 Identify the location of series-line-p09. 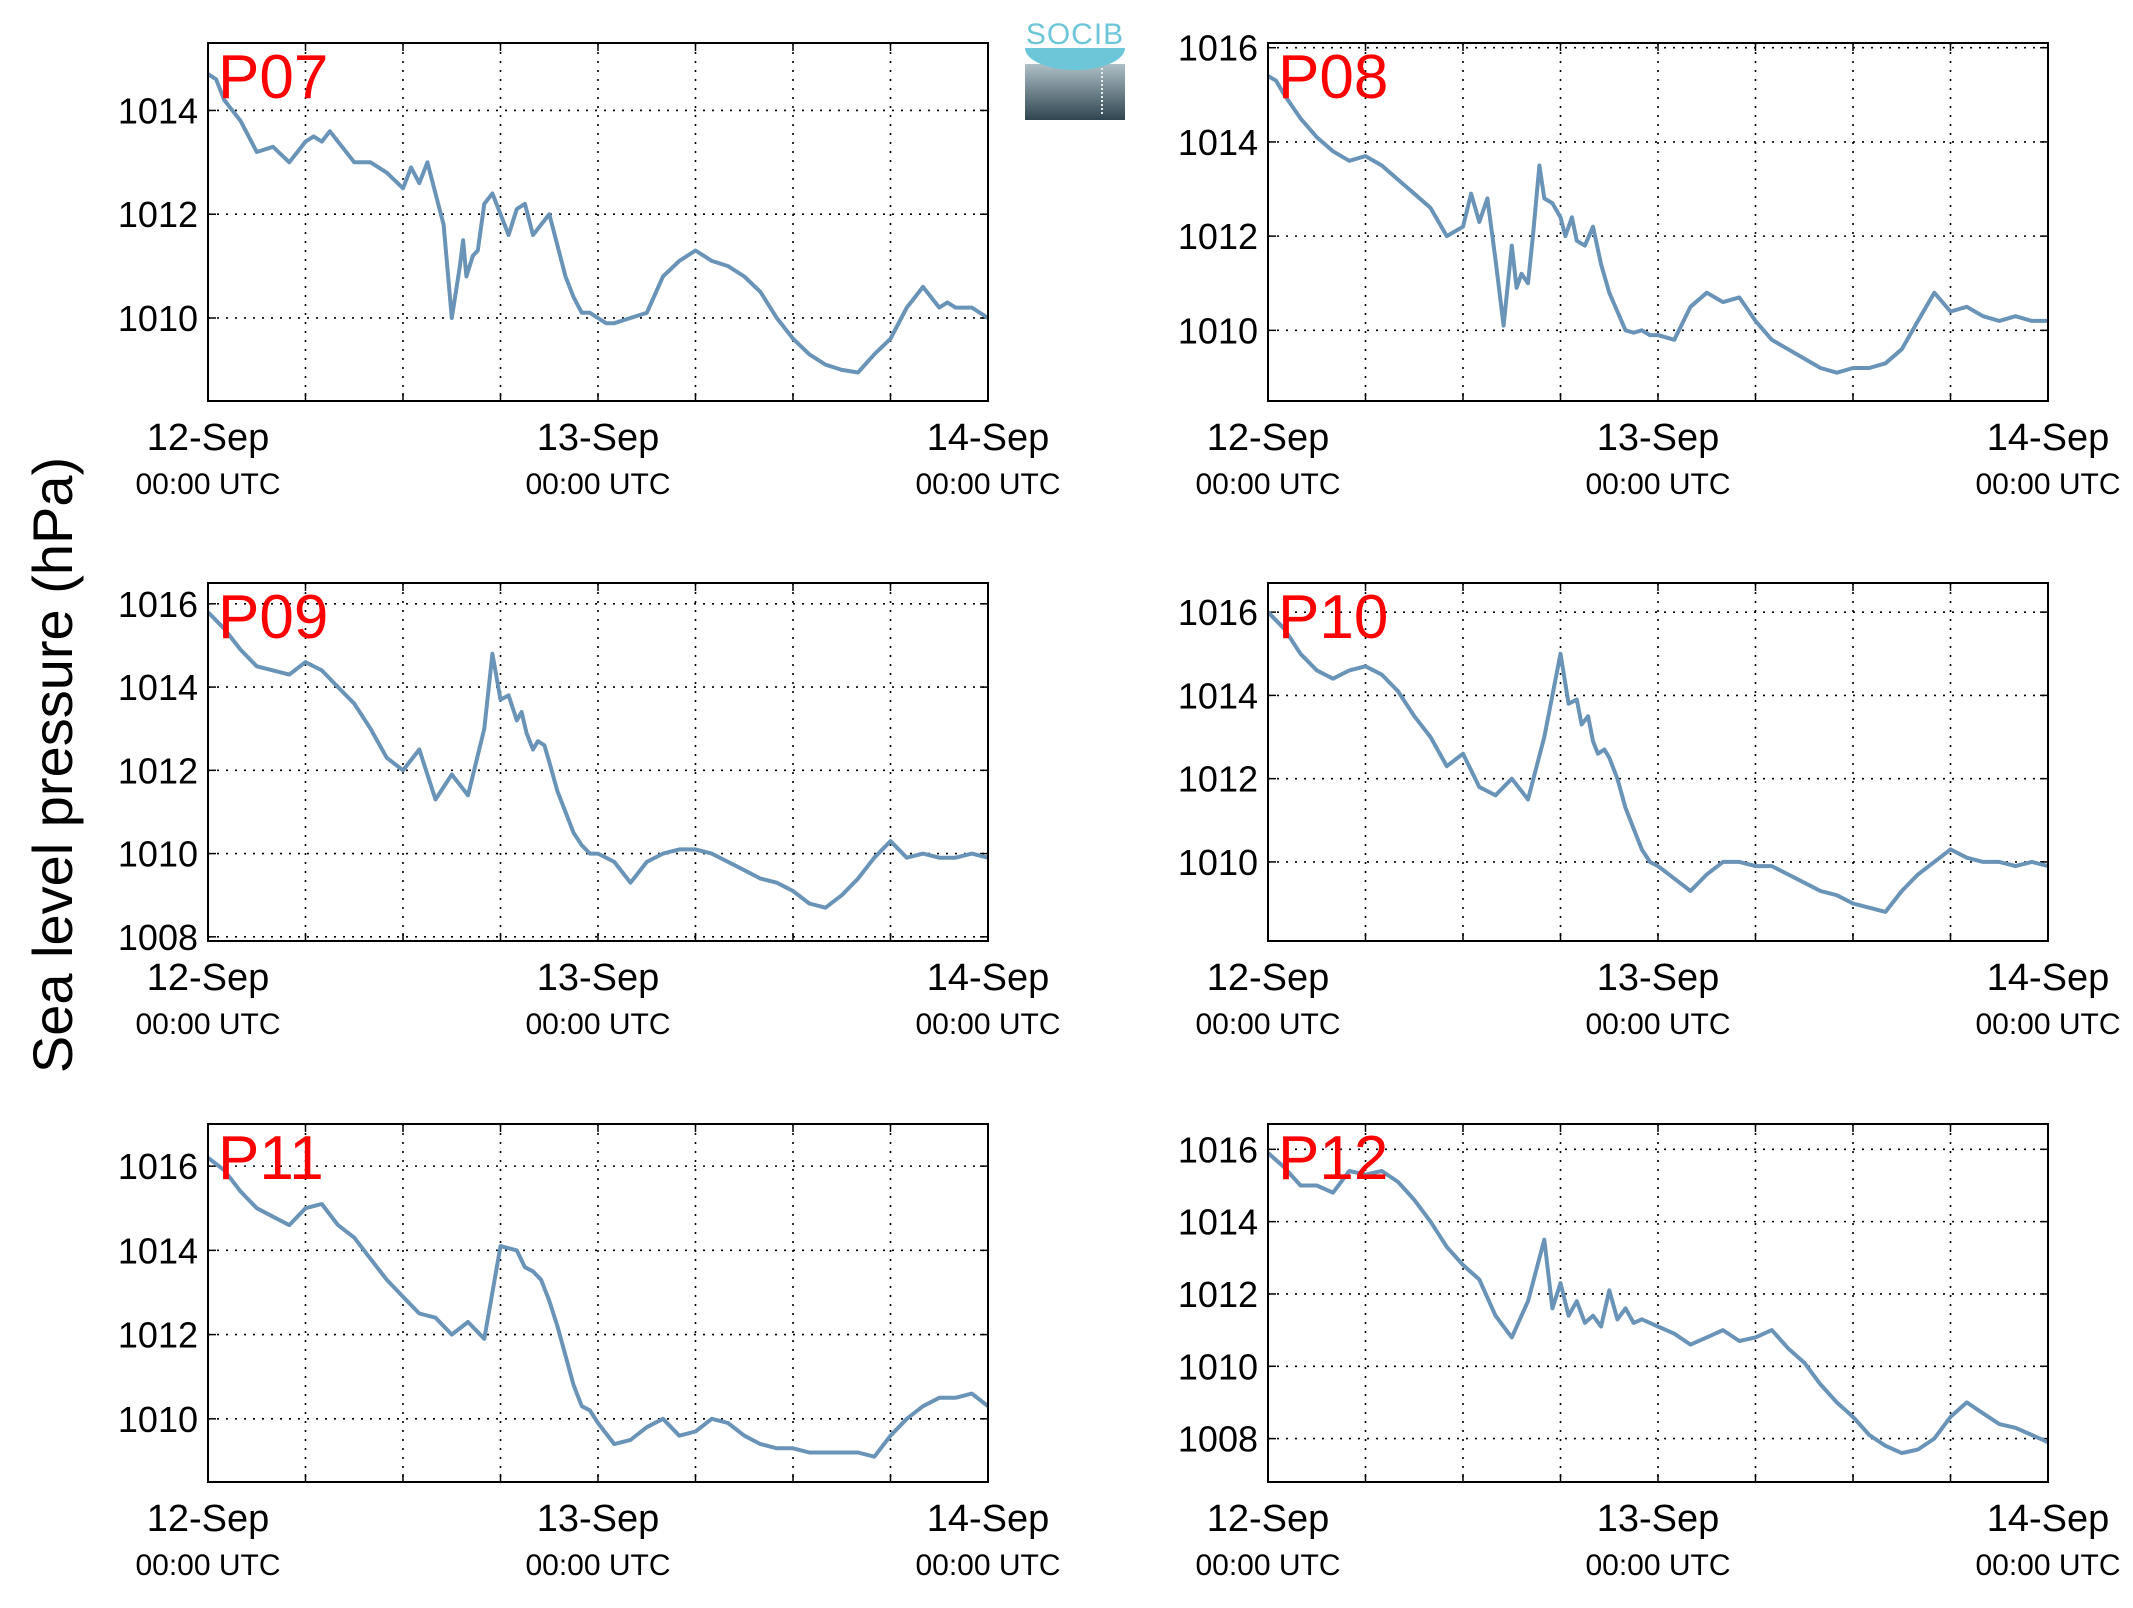
(597, 760).